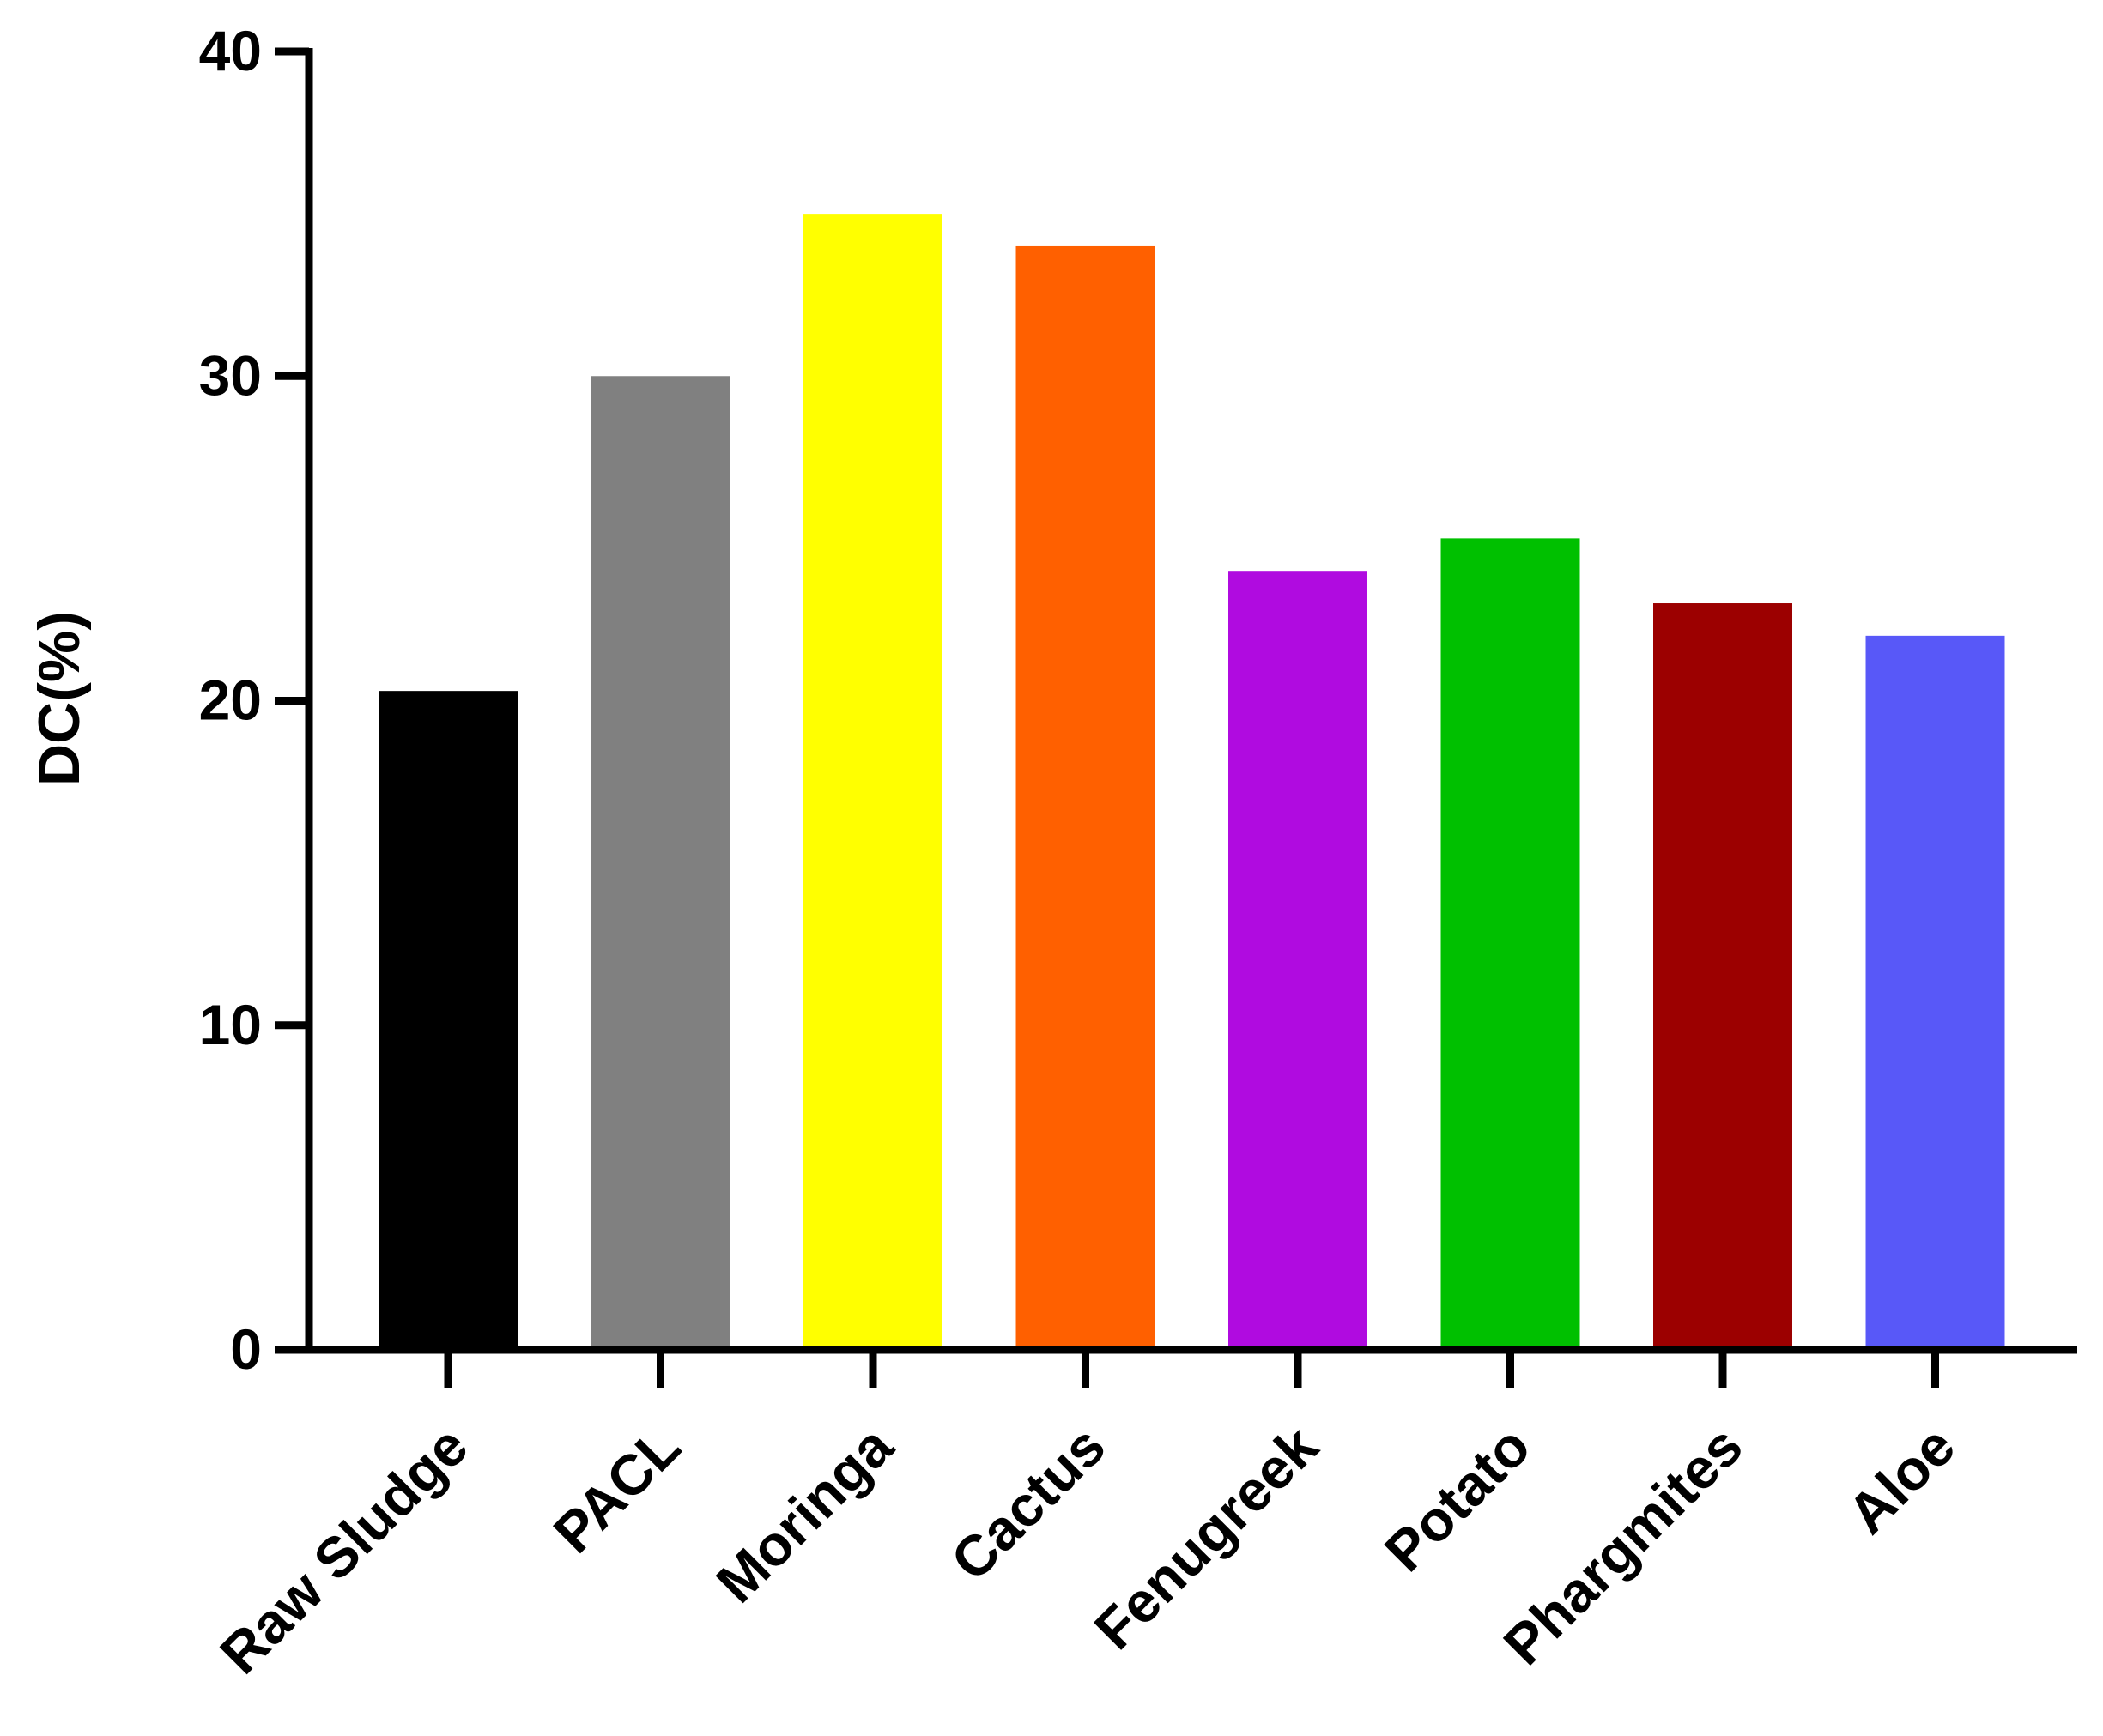  I want to click on x-tick-label: Aloe, so click(1901, 1479).